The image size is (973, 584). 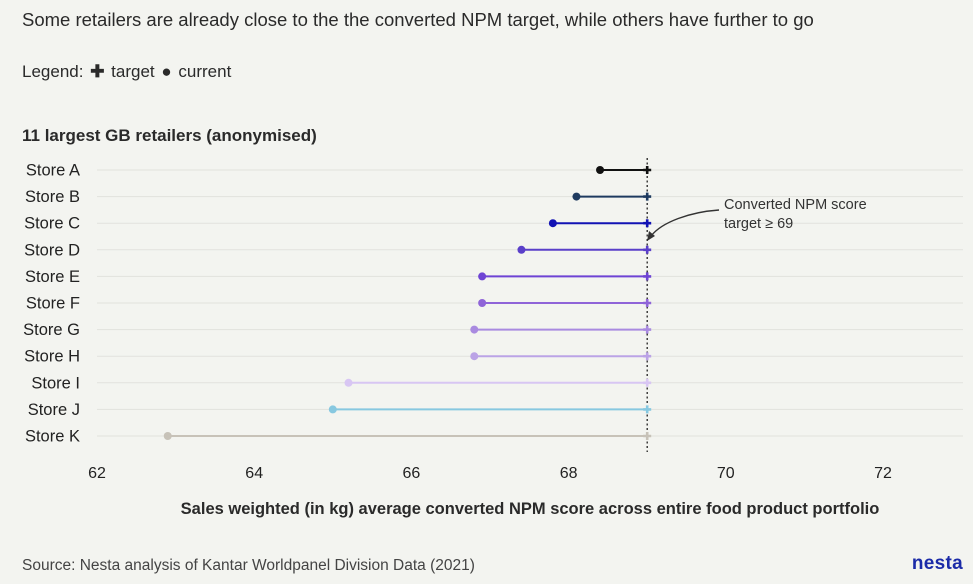 I want to click on y-tick-label: Store K, so click(x=52, y=437).